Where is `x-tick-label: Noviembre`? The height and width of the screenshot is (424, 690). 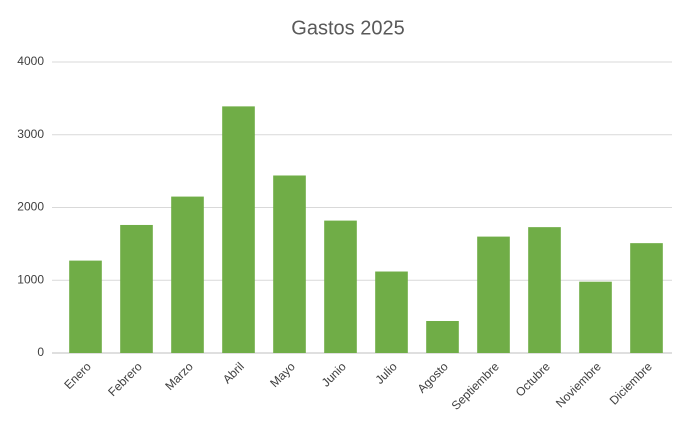
x-tick-label: Noviembre is located at coordinates (578, 384).